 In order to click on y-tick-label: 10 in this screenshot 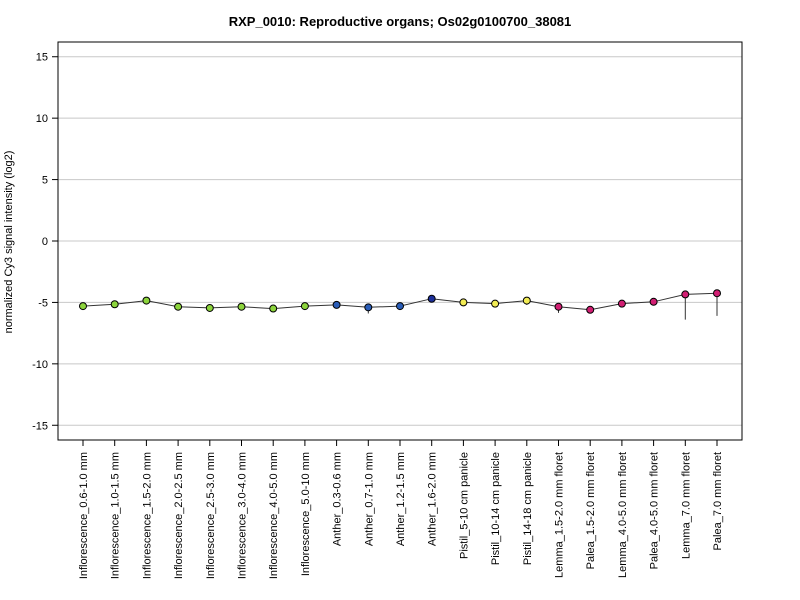, I will do `click(42, 119)`.